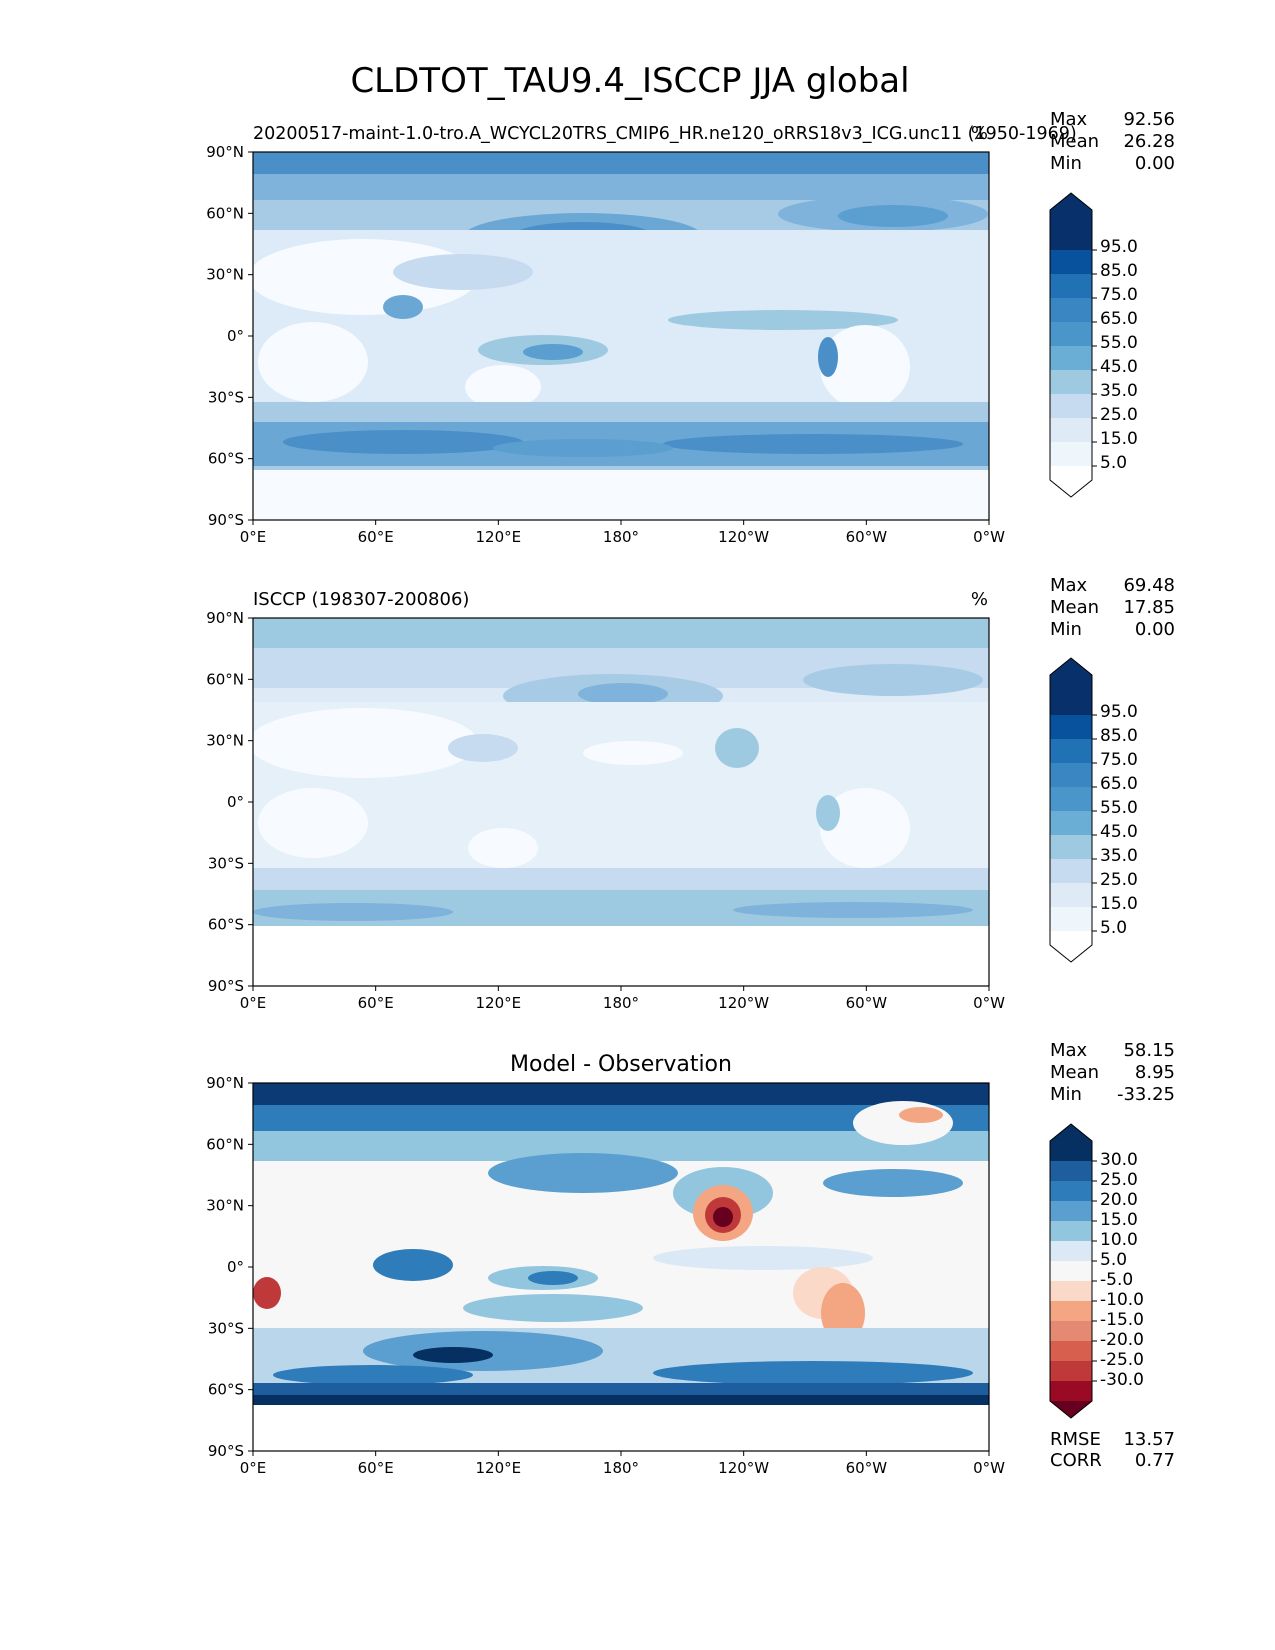 The height and width of the screenshot is (1650, 1275). What do you see at coordinates (1149, 119) in the screenshot?
I see `stat-value: 92.56` at bounding box center [1149, 119].